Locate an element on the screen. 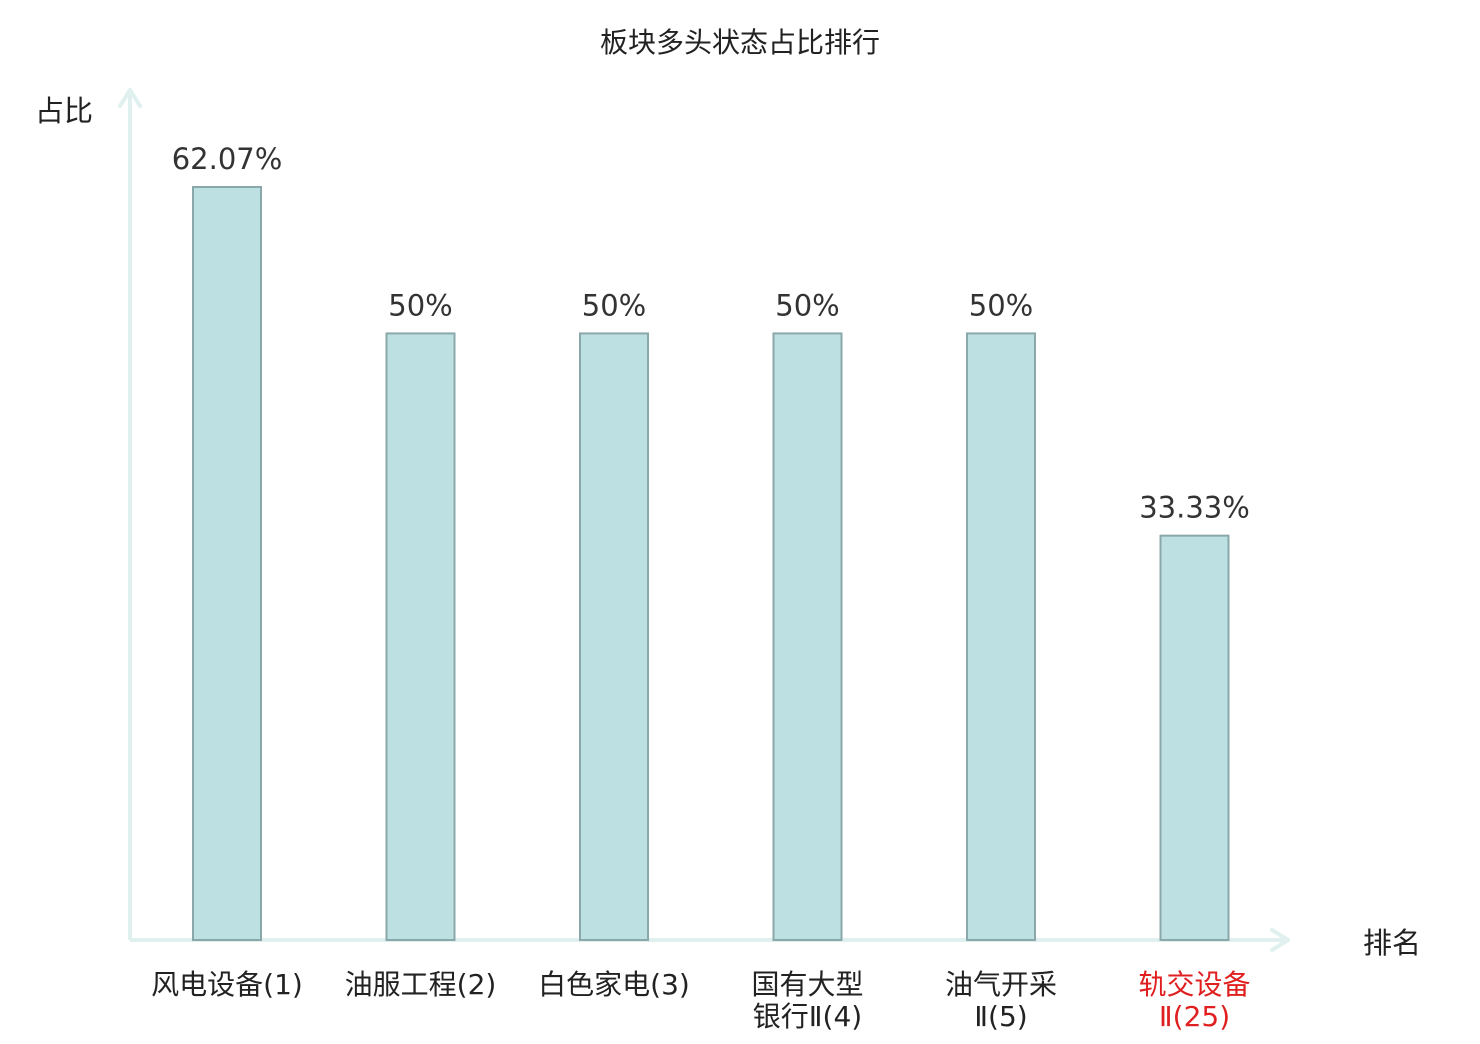 This screenshot has height=1044, width=1480. value-label-5: 50% is located at coordinates (1001, 305).